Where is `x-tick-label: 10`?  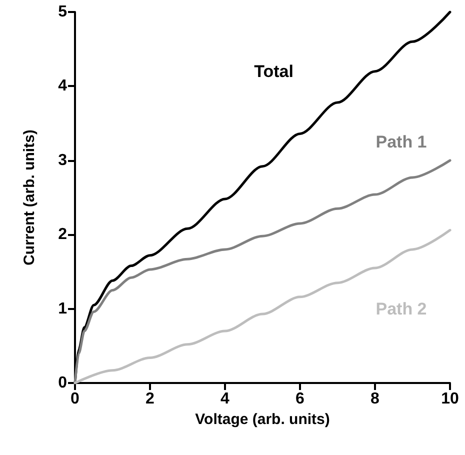
x-tick-label: 10 is located at coordinates (450, 399).